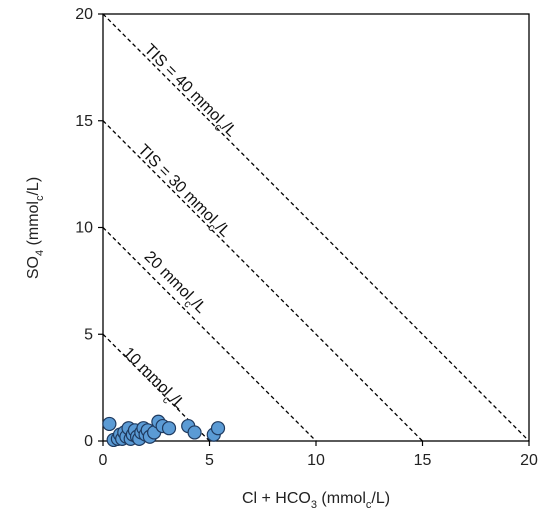 Image resolution: width=550 pixels, height=519 pixels. Describe the element at coordinates (174, 284) in the screenshot. I see `tis-label-20: 20 mmolc/L` at that location.